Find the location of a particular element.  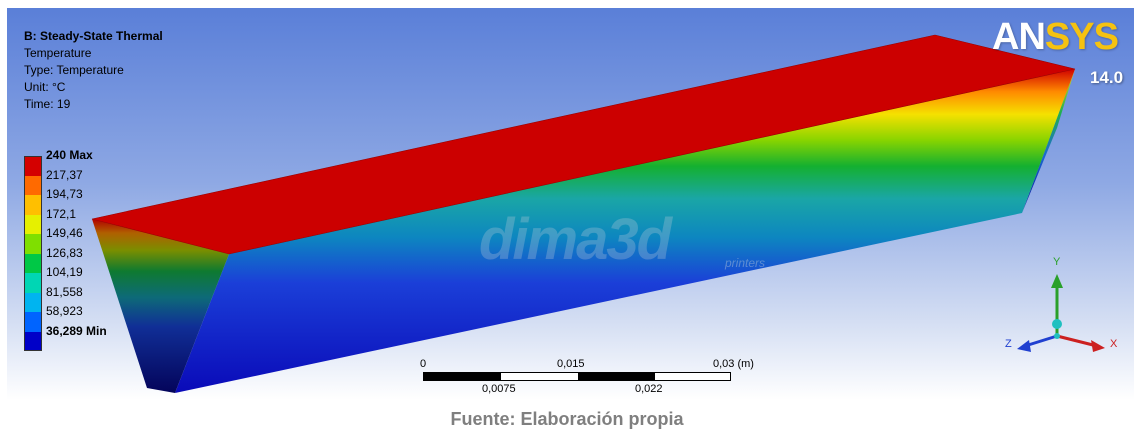

version-label: 14.0 is located at coordinates (1107, 77).